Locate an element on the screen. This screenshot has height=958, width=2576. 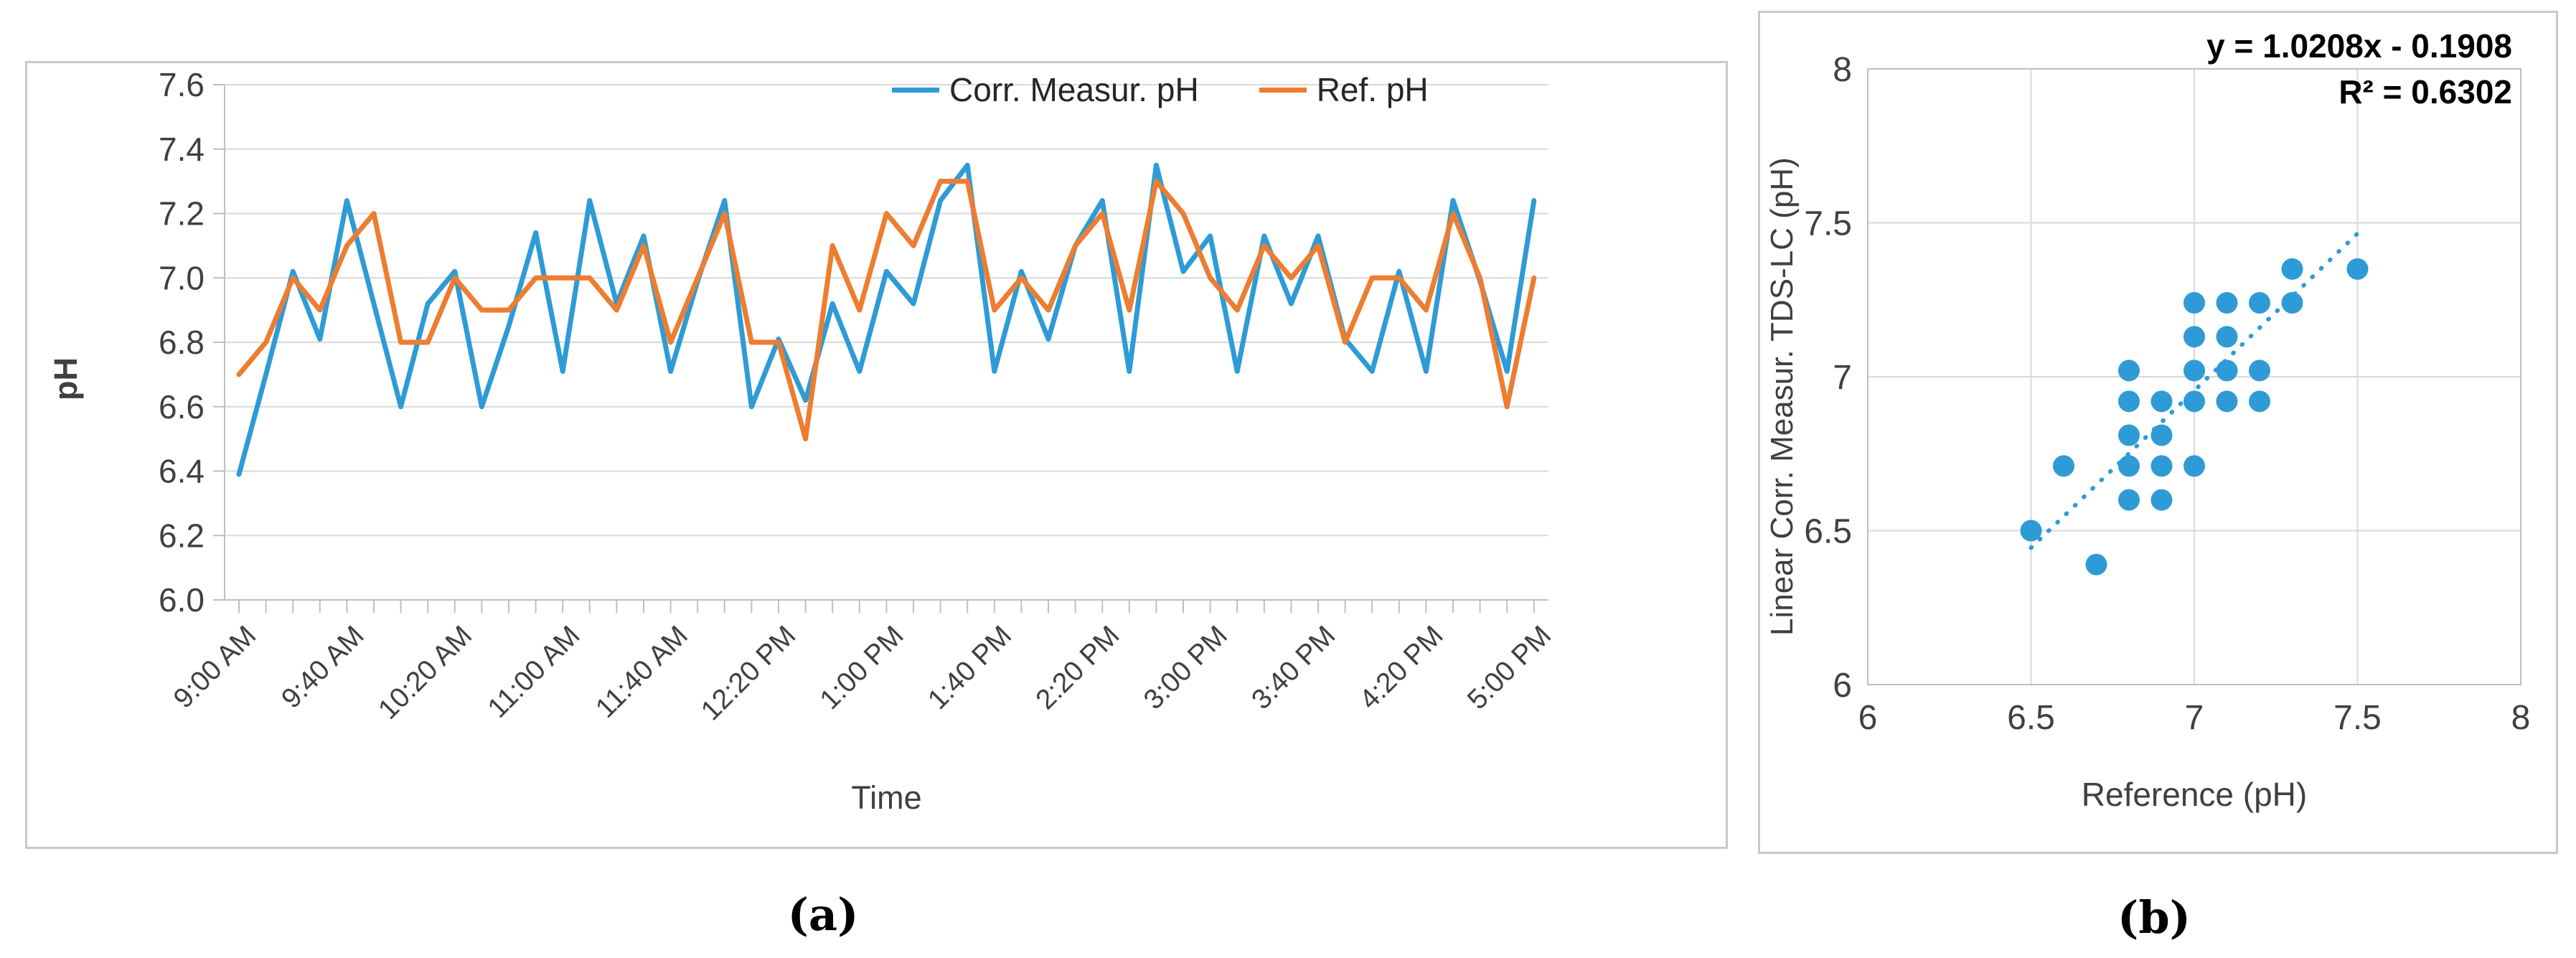
trendline is located at coordinates (2197, 387).